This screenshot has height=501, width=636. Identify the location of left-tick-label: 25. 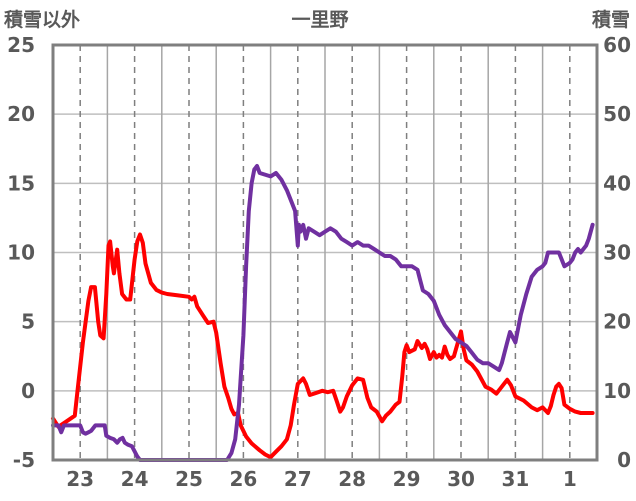
(21, 45).